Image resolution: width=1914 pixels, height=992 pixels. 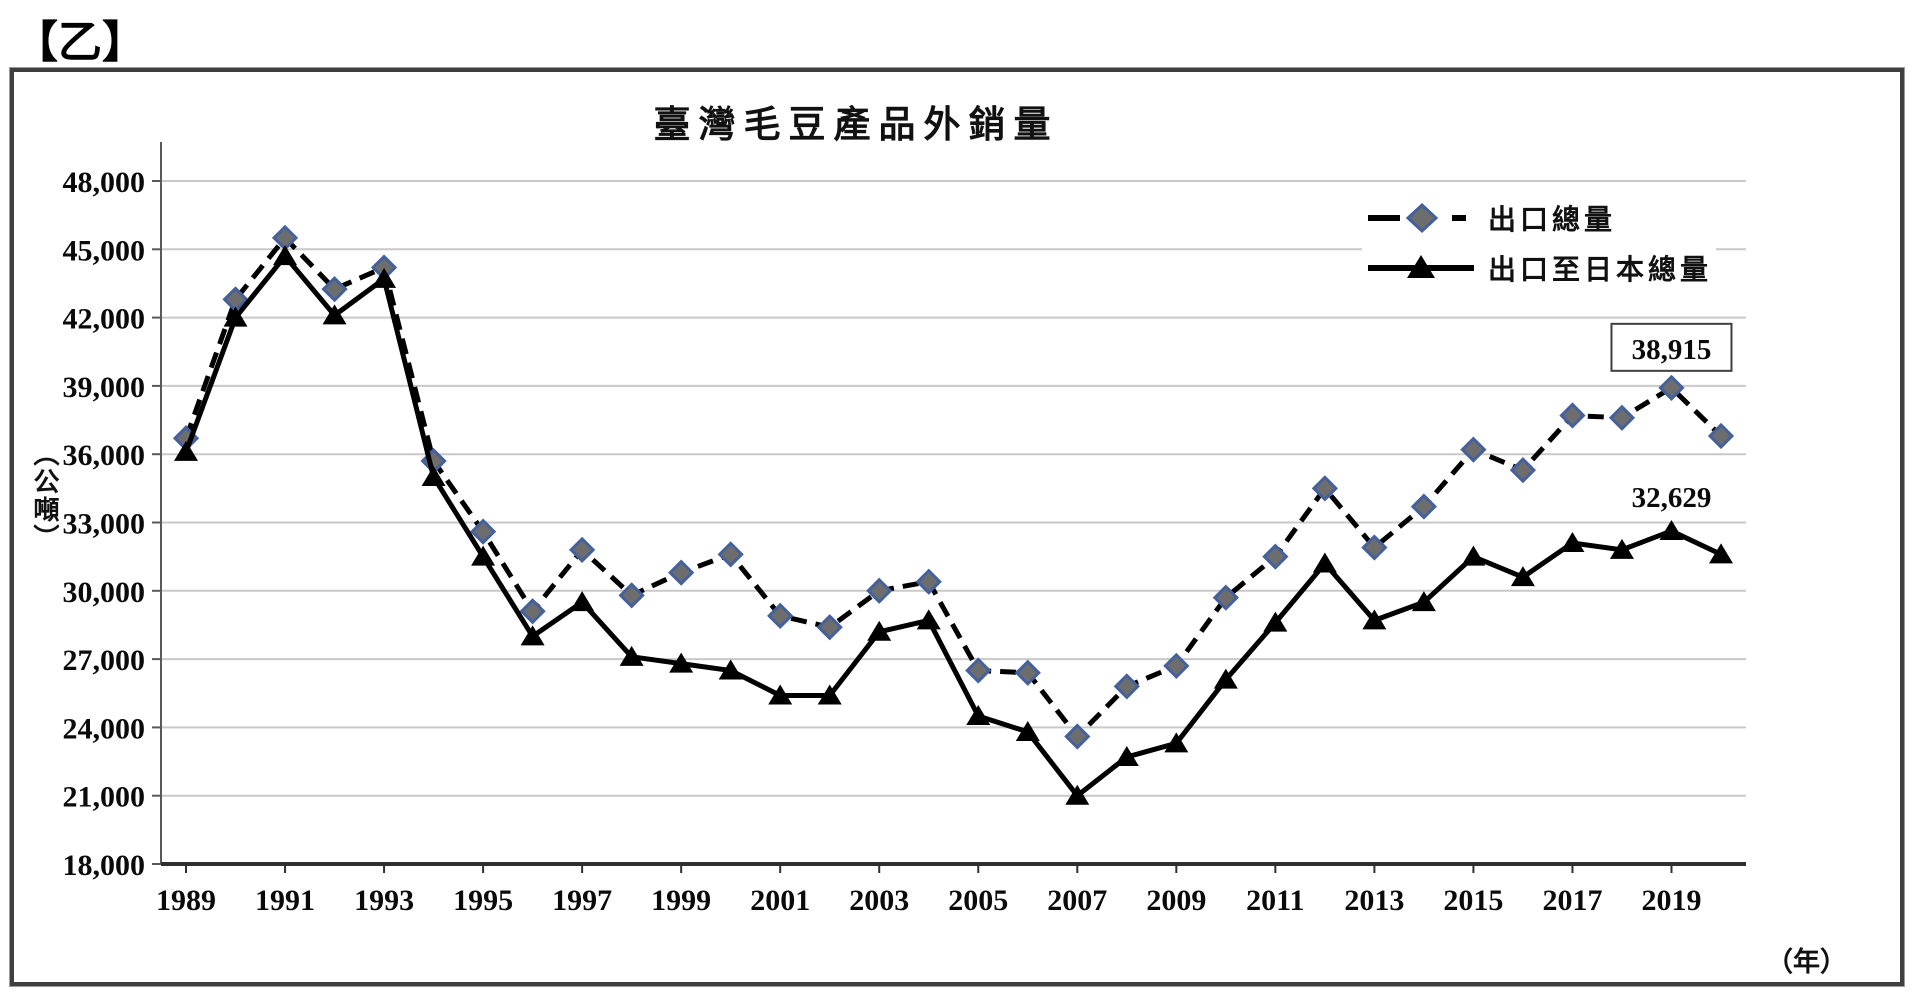 What do you see at coordinates (285, 900) in the screenshot?
I see `x-axis-tick-label: 1991` at bounding box center [285, 900].